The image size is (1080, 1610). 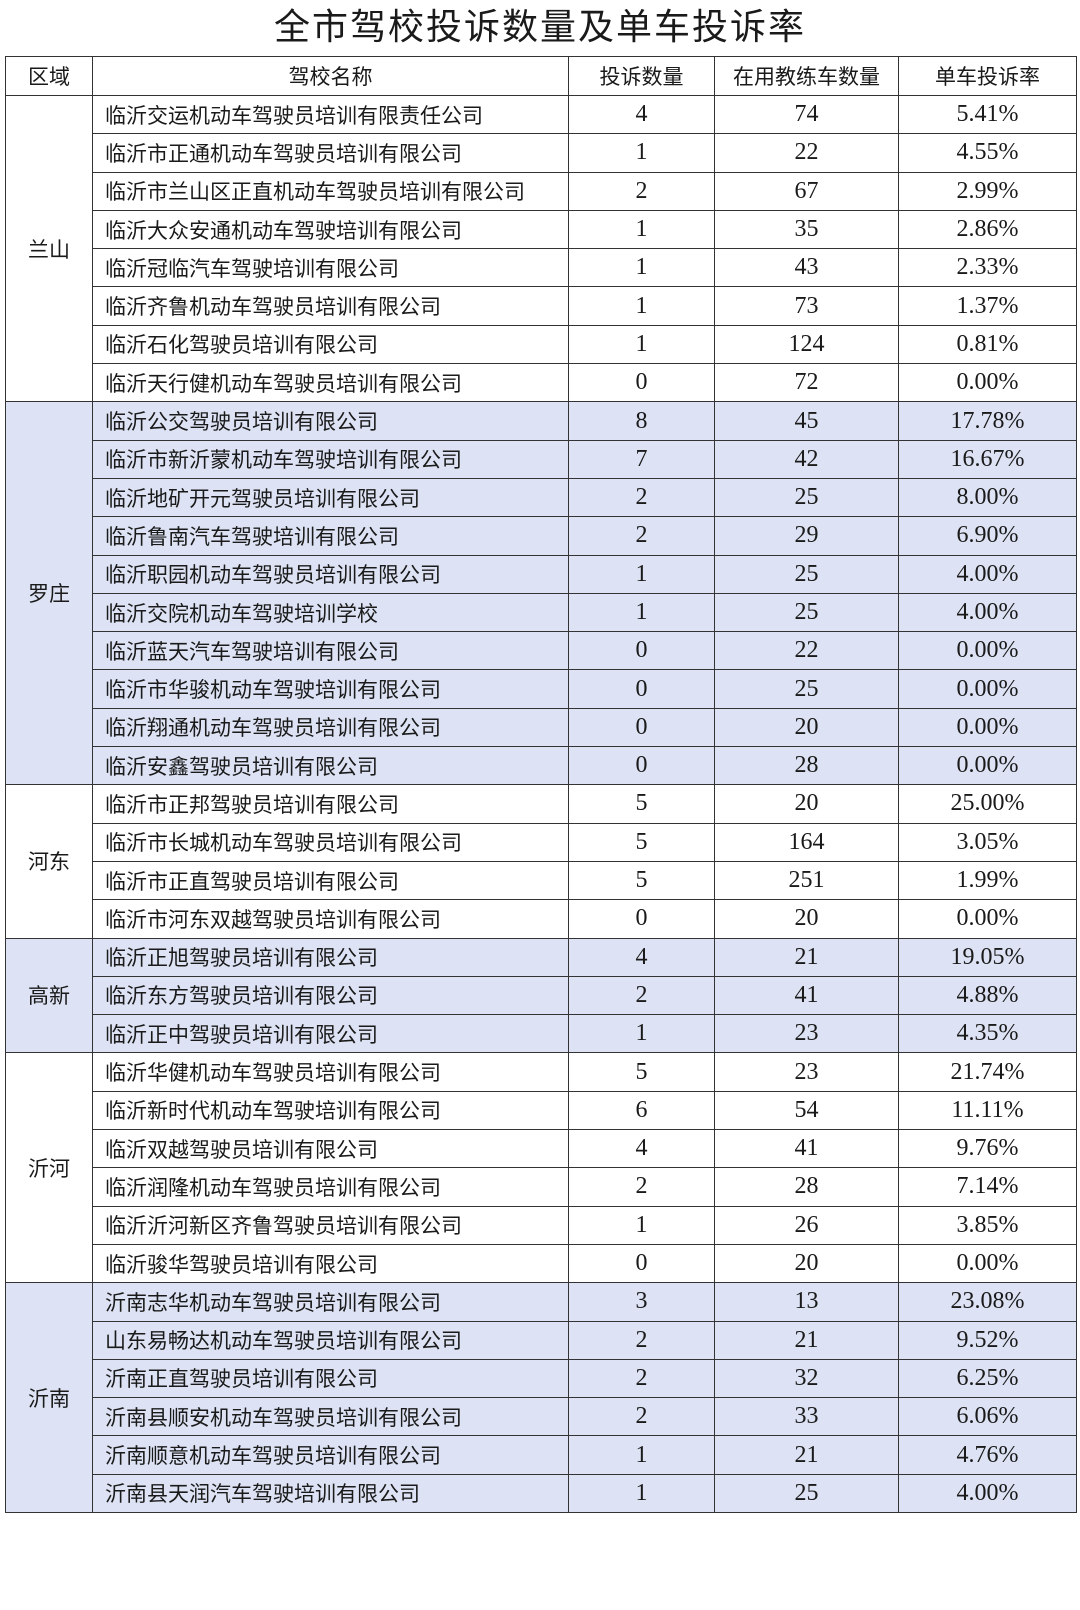 I want to click on table-row: 临沂市长城机动车驾驶员培训有限公司 5 164 3.05%, so click(x=541, y=842).